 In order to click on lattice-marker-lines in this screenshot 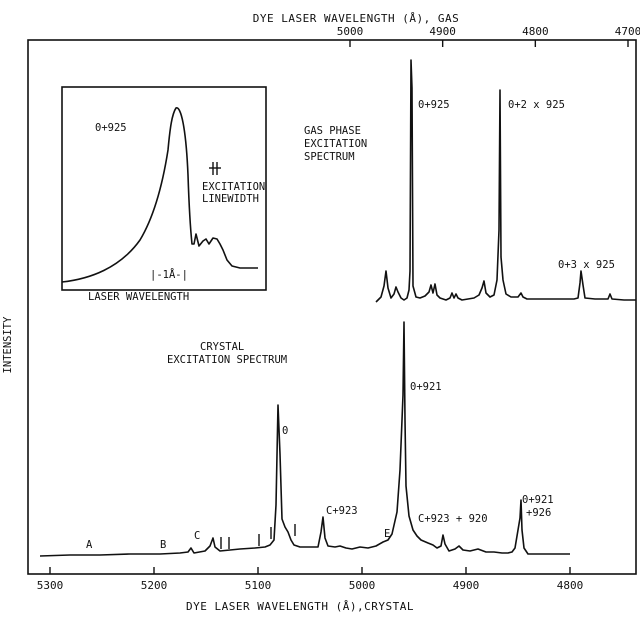, I will do `click(258, 536)`.